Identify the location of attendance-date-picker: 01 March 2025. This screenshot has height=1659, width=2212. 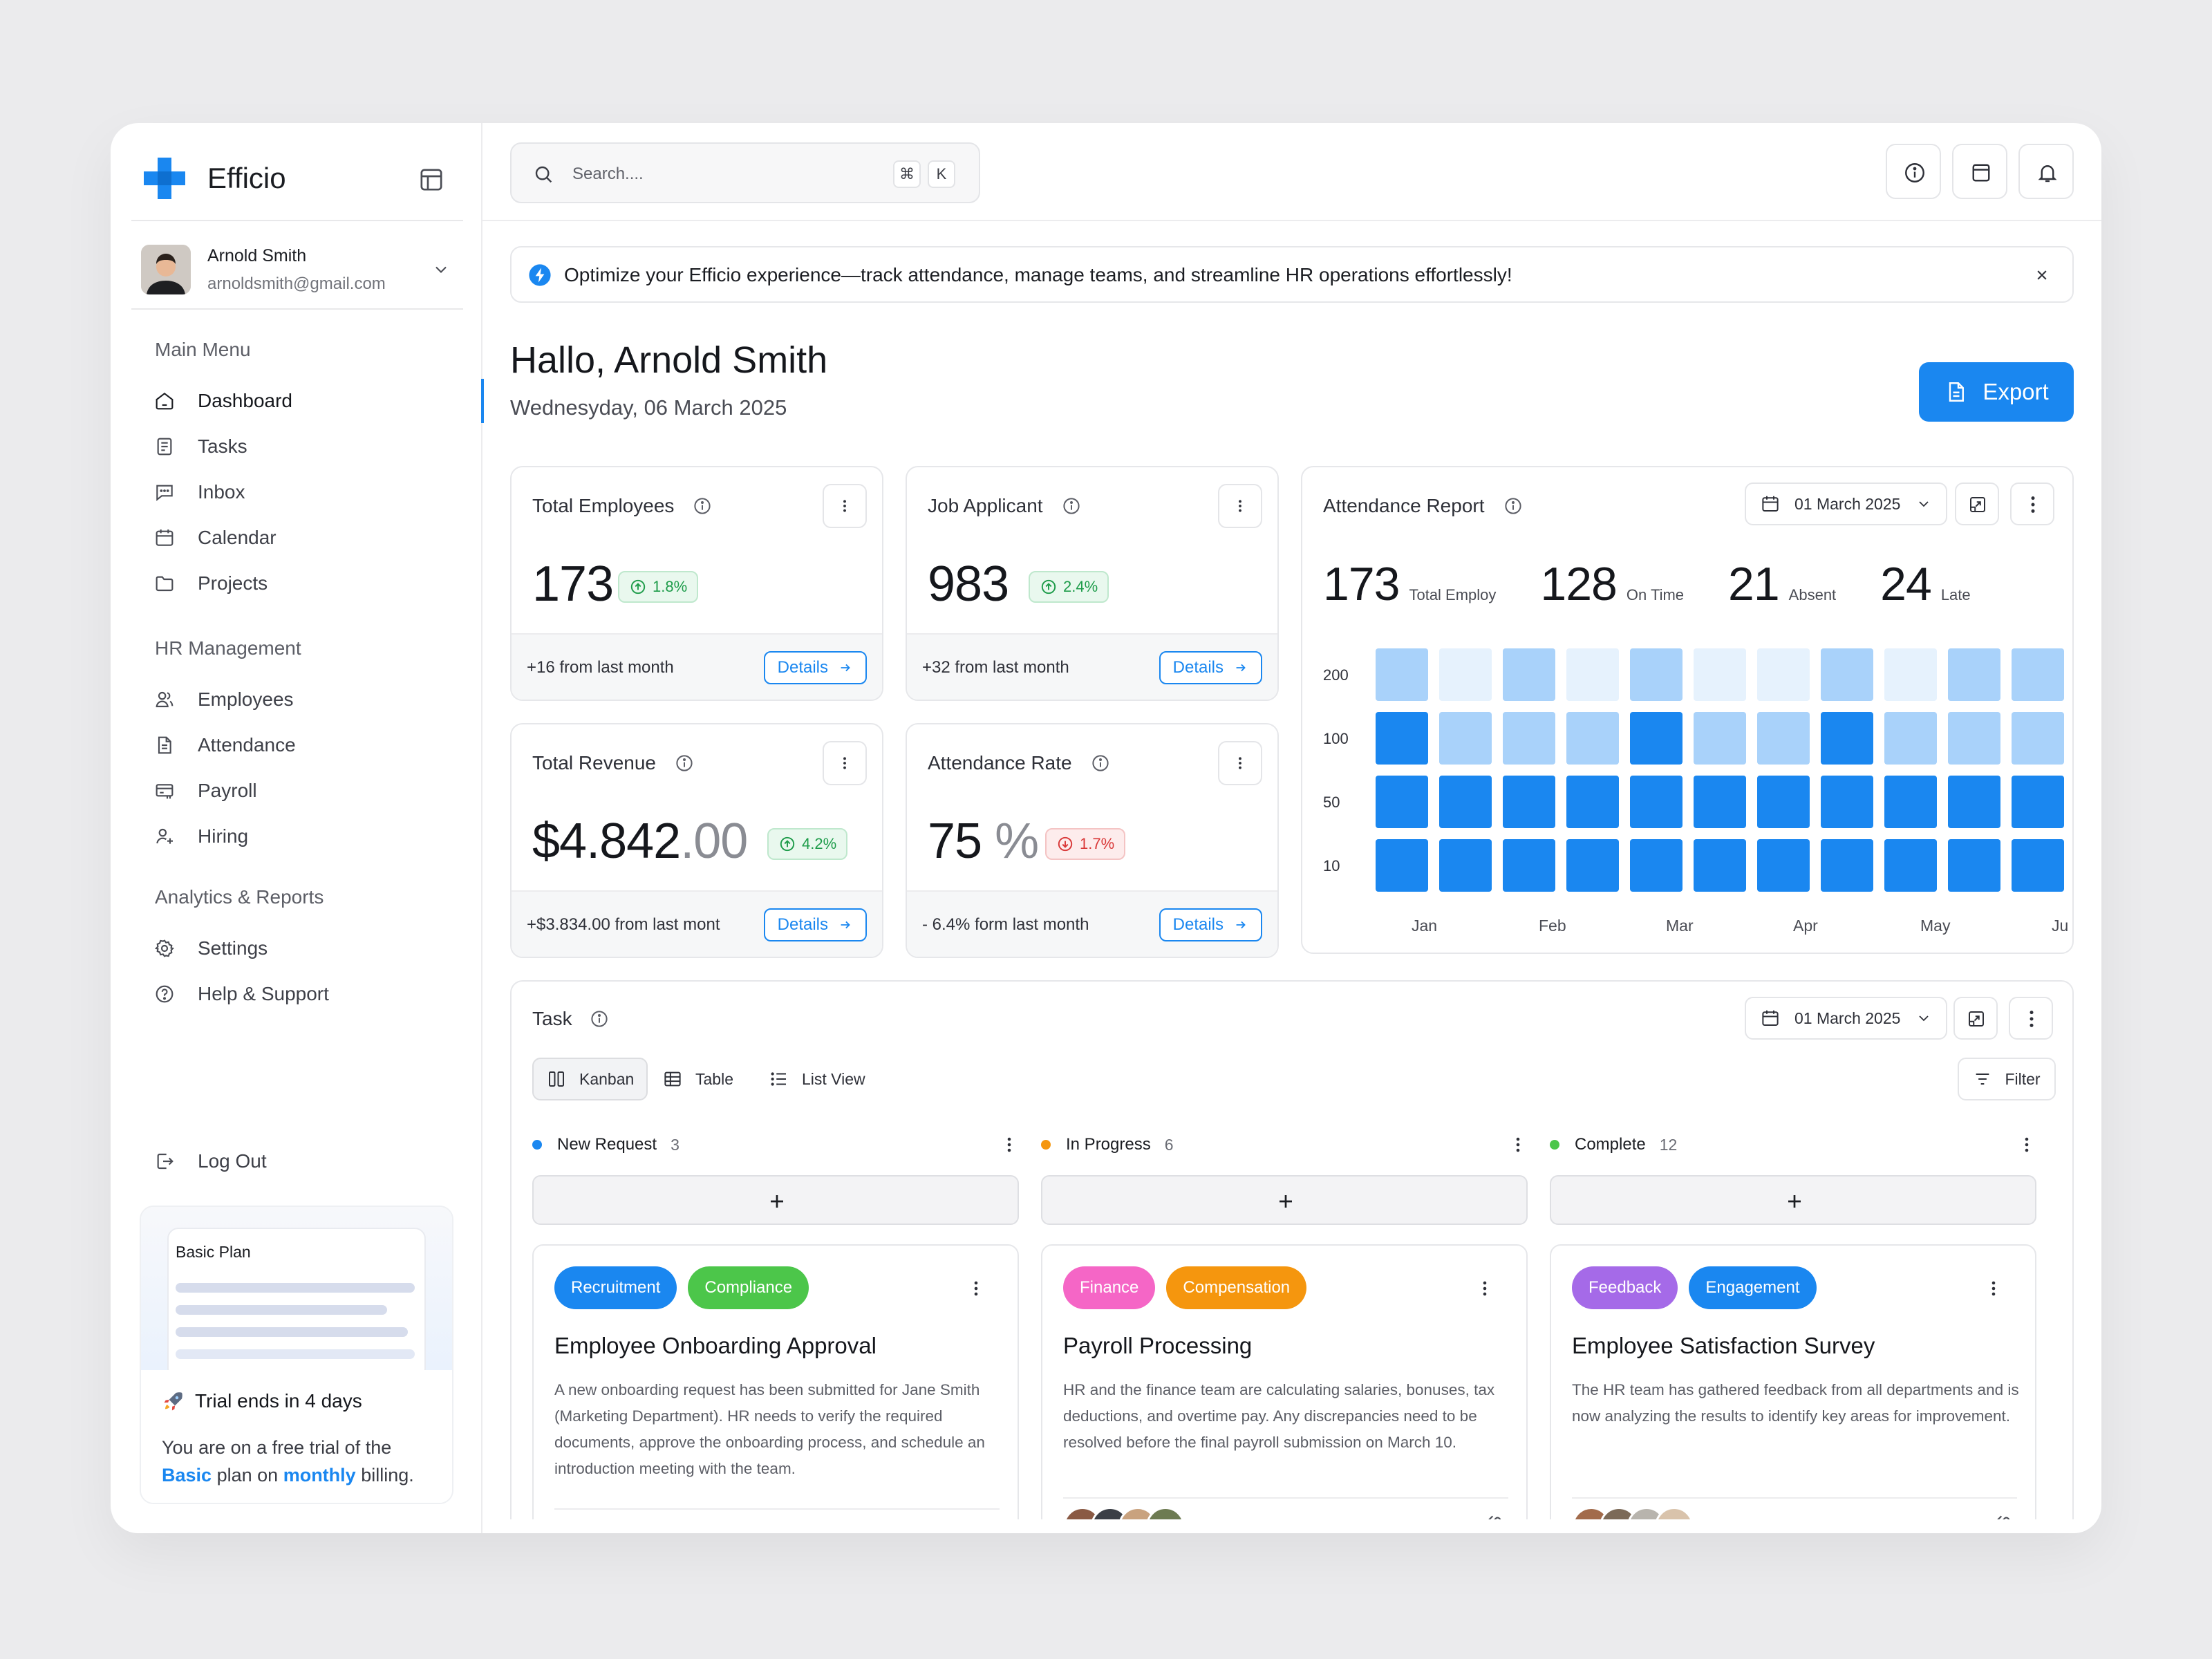
(1846, 503).